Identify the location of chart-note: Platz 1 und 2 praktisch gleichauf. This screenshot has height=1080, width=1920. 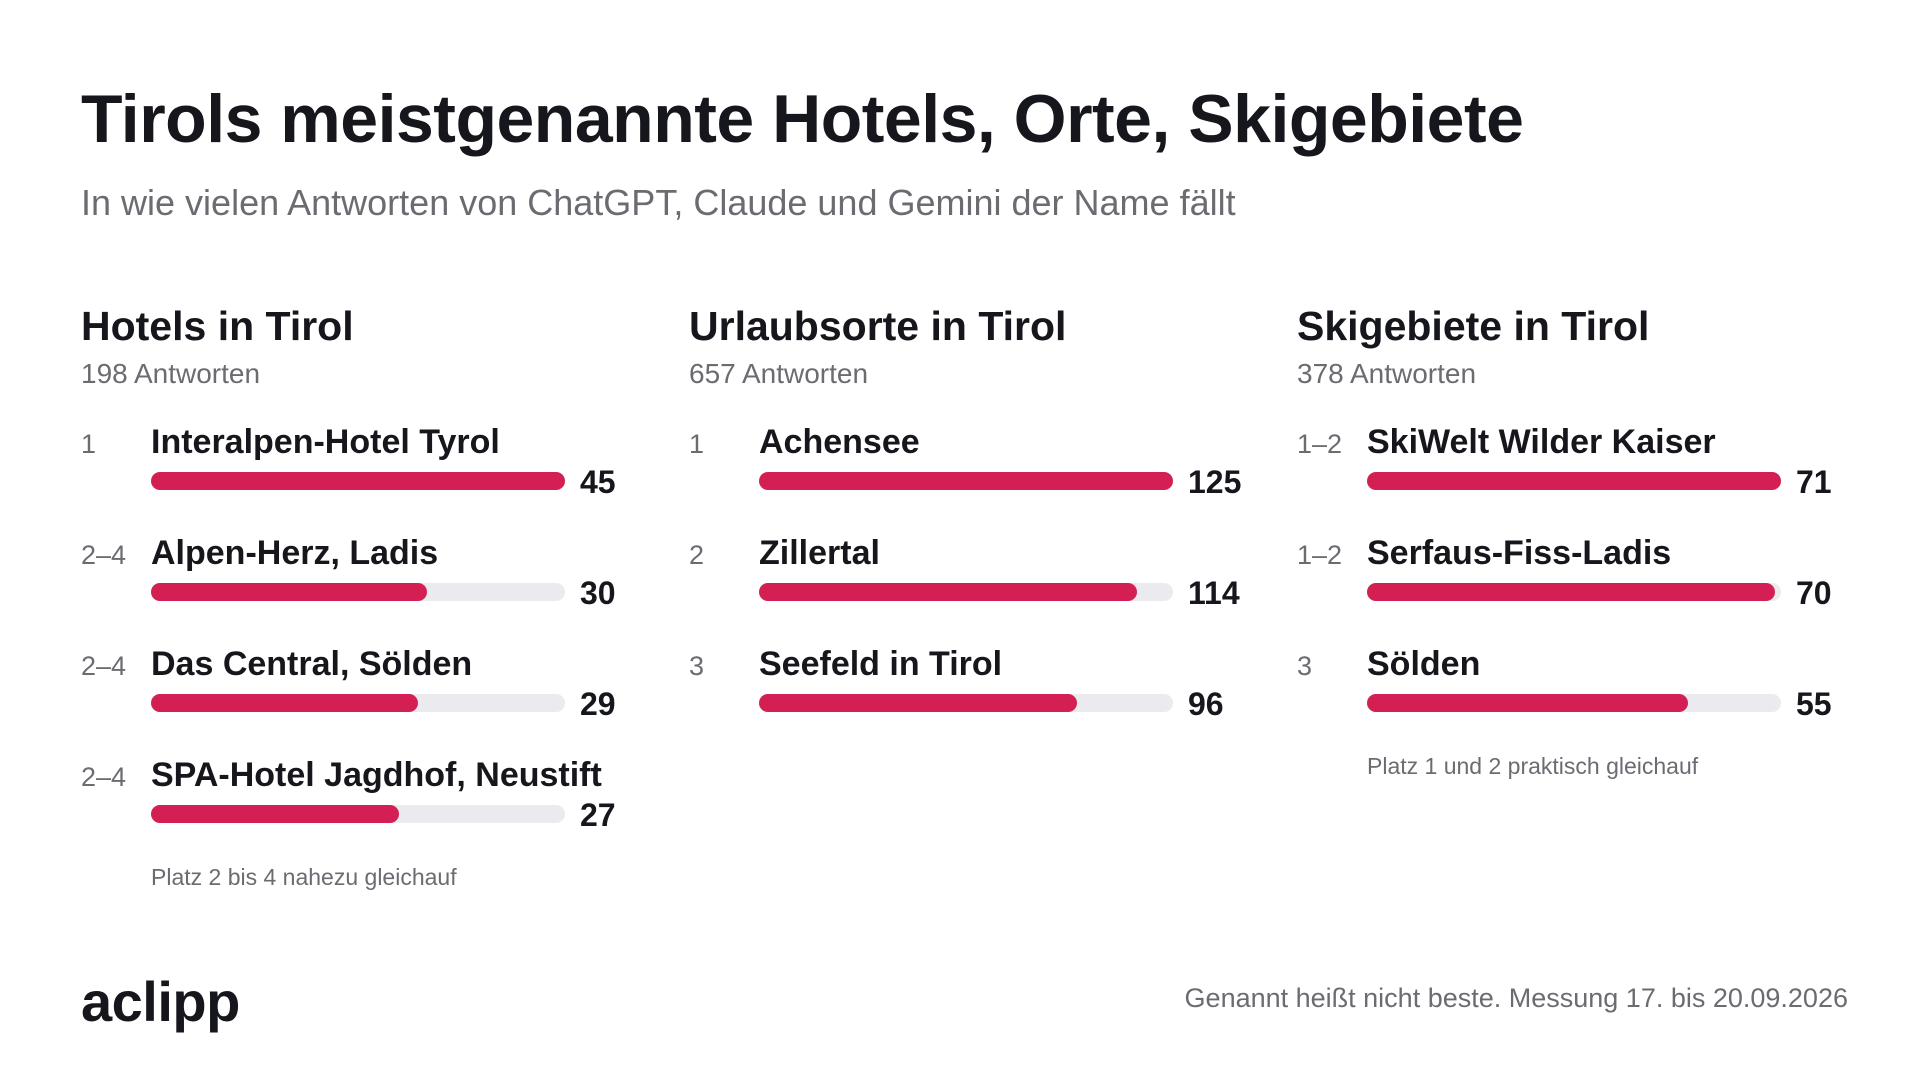
(1533, 766).